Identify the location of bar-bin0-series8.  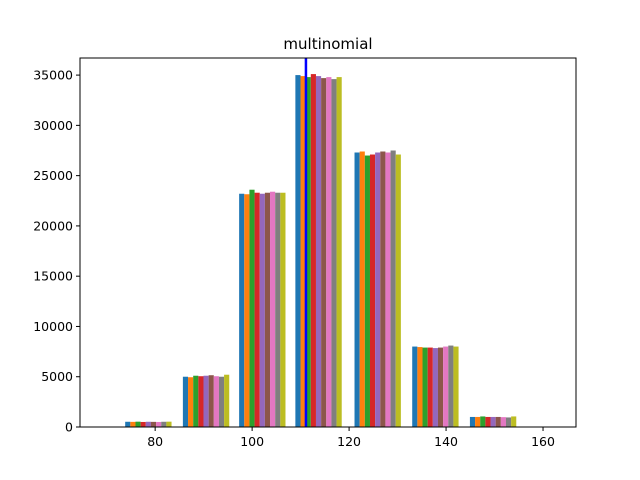
(169, 424).